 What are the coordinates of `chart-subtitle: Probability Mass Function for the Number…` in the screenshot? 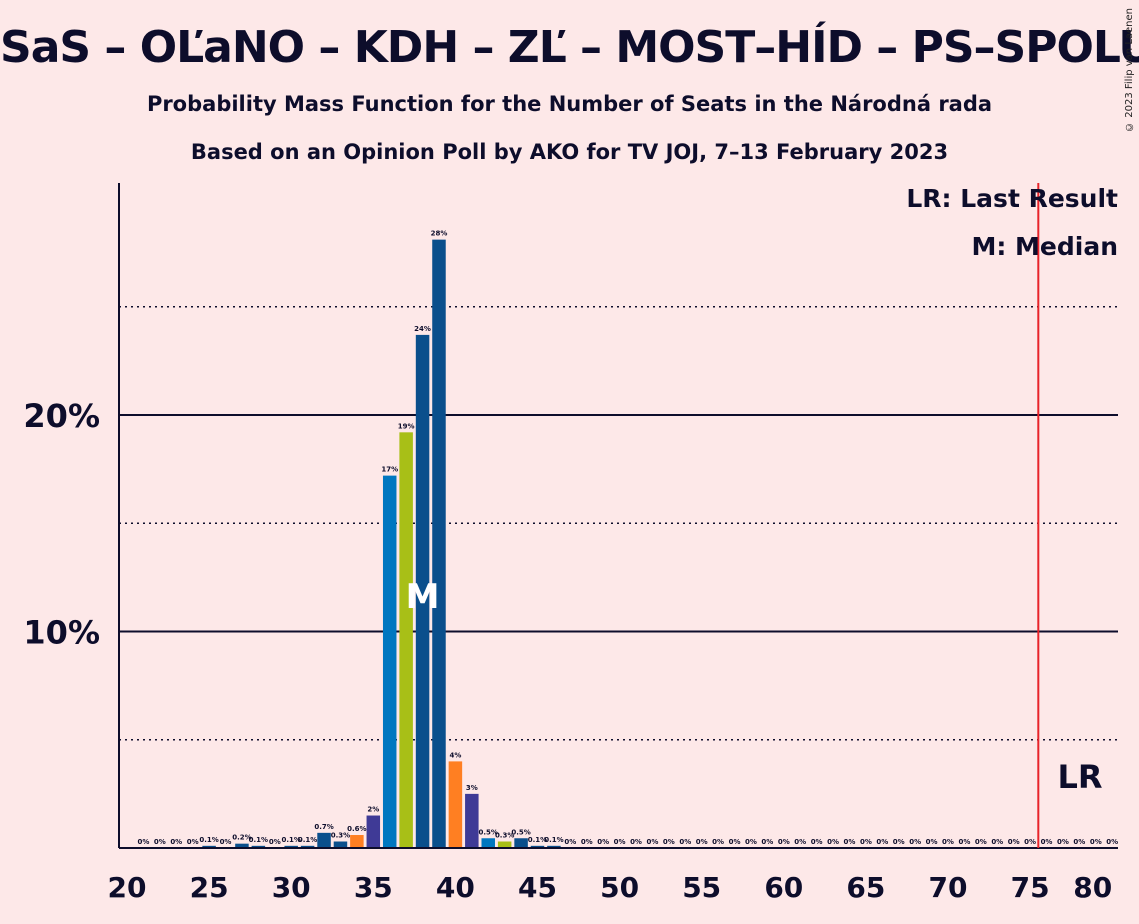 It's located at (569, 104).